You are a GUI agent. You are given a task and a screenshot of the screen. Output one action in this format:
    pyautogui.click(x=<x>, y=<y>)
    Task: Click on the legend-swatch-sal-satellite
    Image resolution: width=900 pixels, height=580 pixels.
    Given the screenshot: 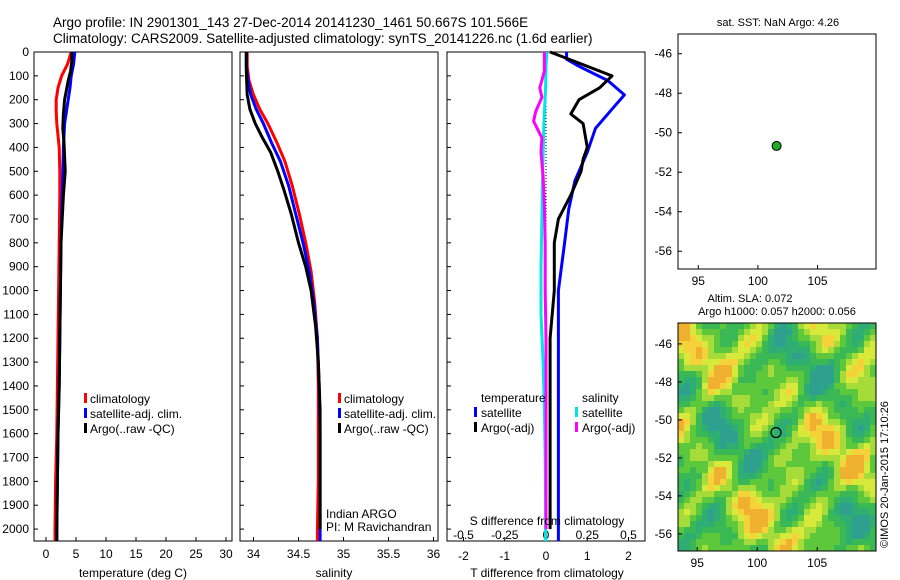 What is the action you would take?
    pyautogui.click(x=576, y=412)
    